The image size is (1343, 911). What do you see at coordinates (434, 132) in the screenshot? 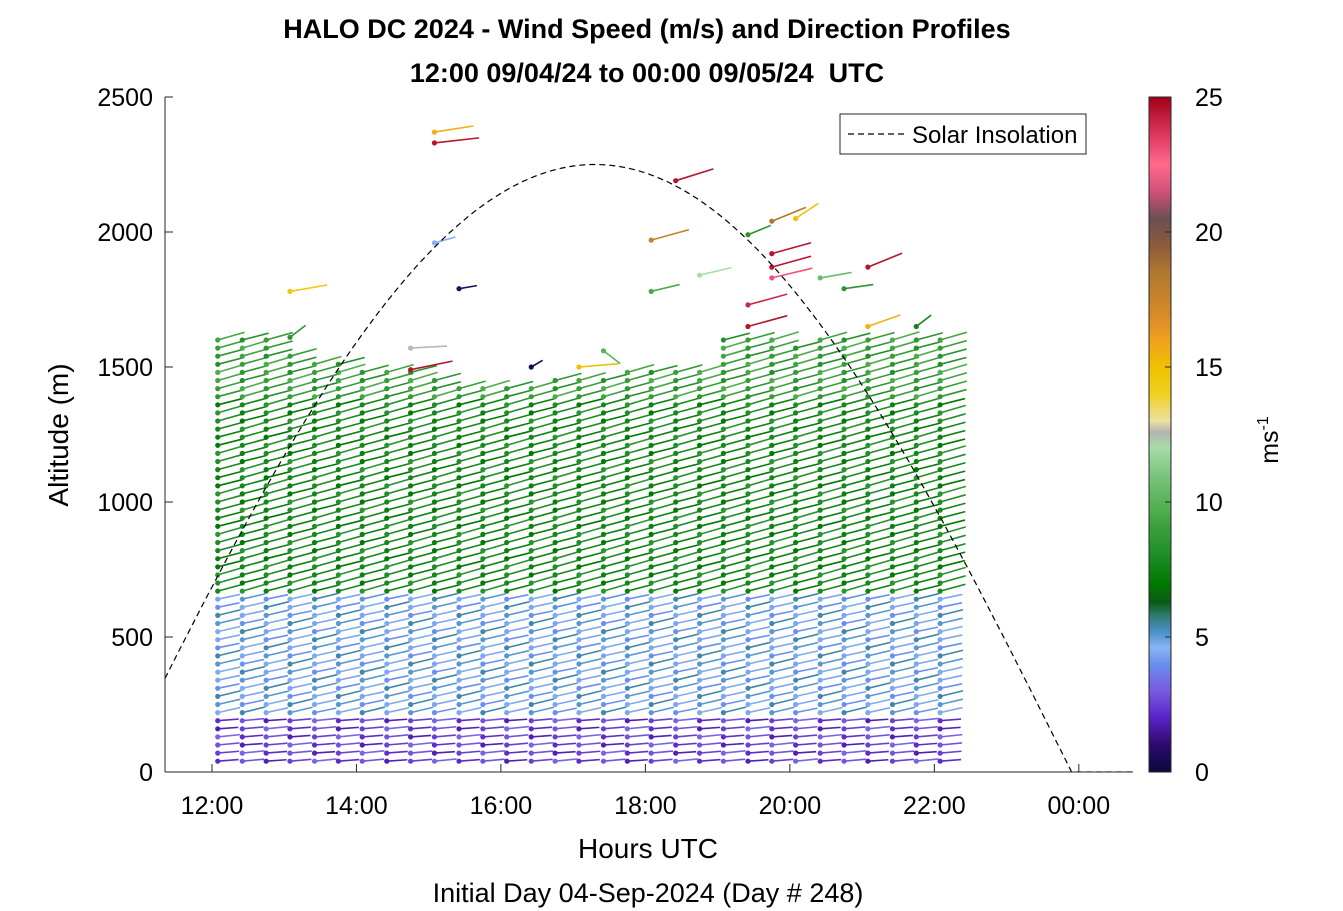
I see `wind-barb-upper-dot` at bounding box center [434, 132].